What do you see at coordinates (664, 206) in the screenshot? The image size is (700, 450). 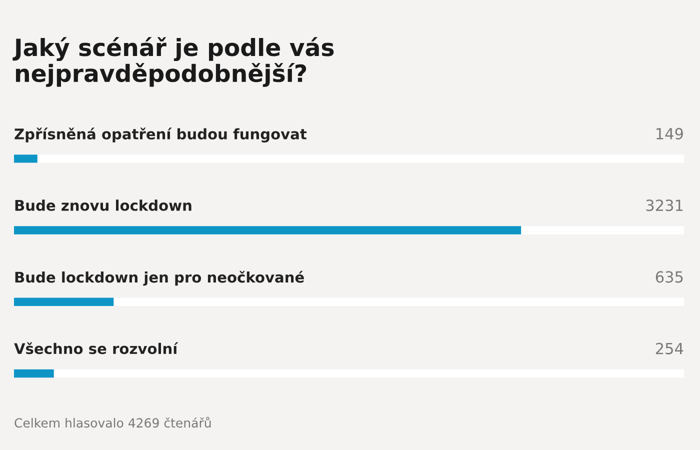 I see `data-label: 3231` at bounding box center [664, 206].